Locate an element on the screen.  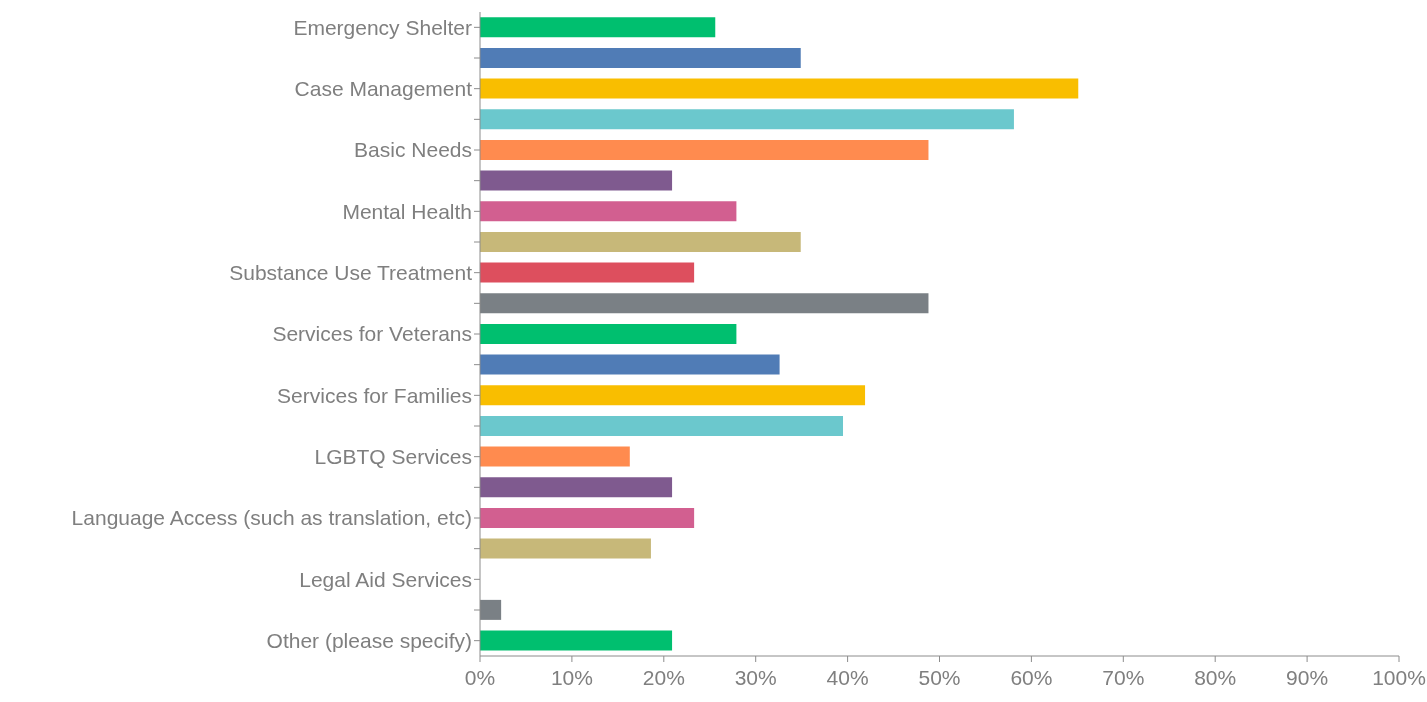
y-tick-label: Language Access (such as translation, etc) is located at coordinates (271, 518).